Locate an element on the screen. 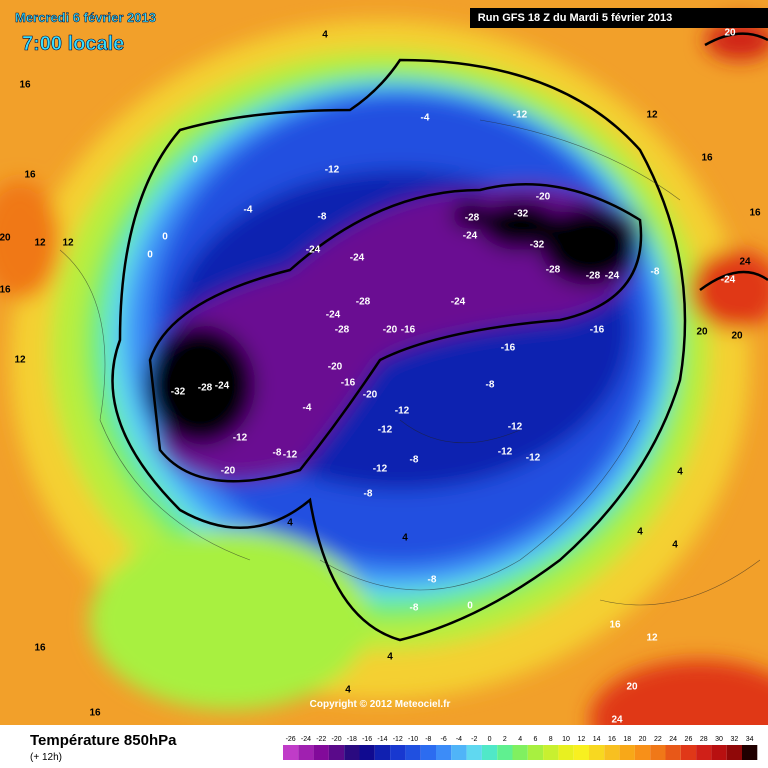  colorbar-label: -14 is located at coordinates (382, 739).